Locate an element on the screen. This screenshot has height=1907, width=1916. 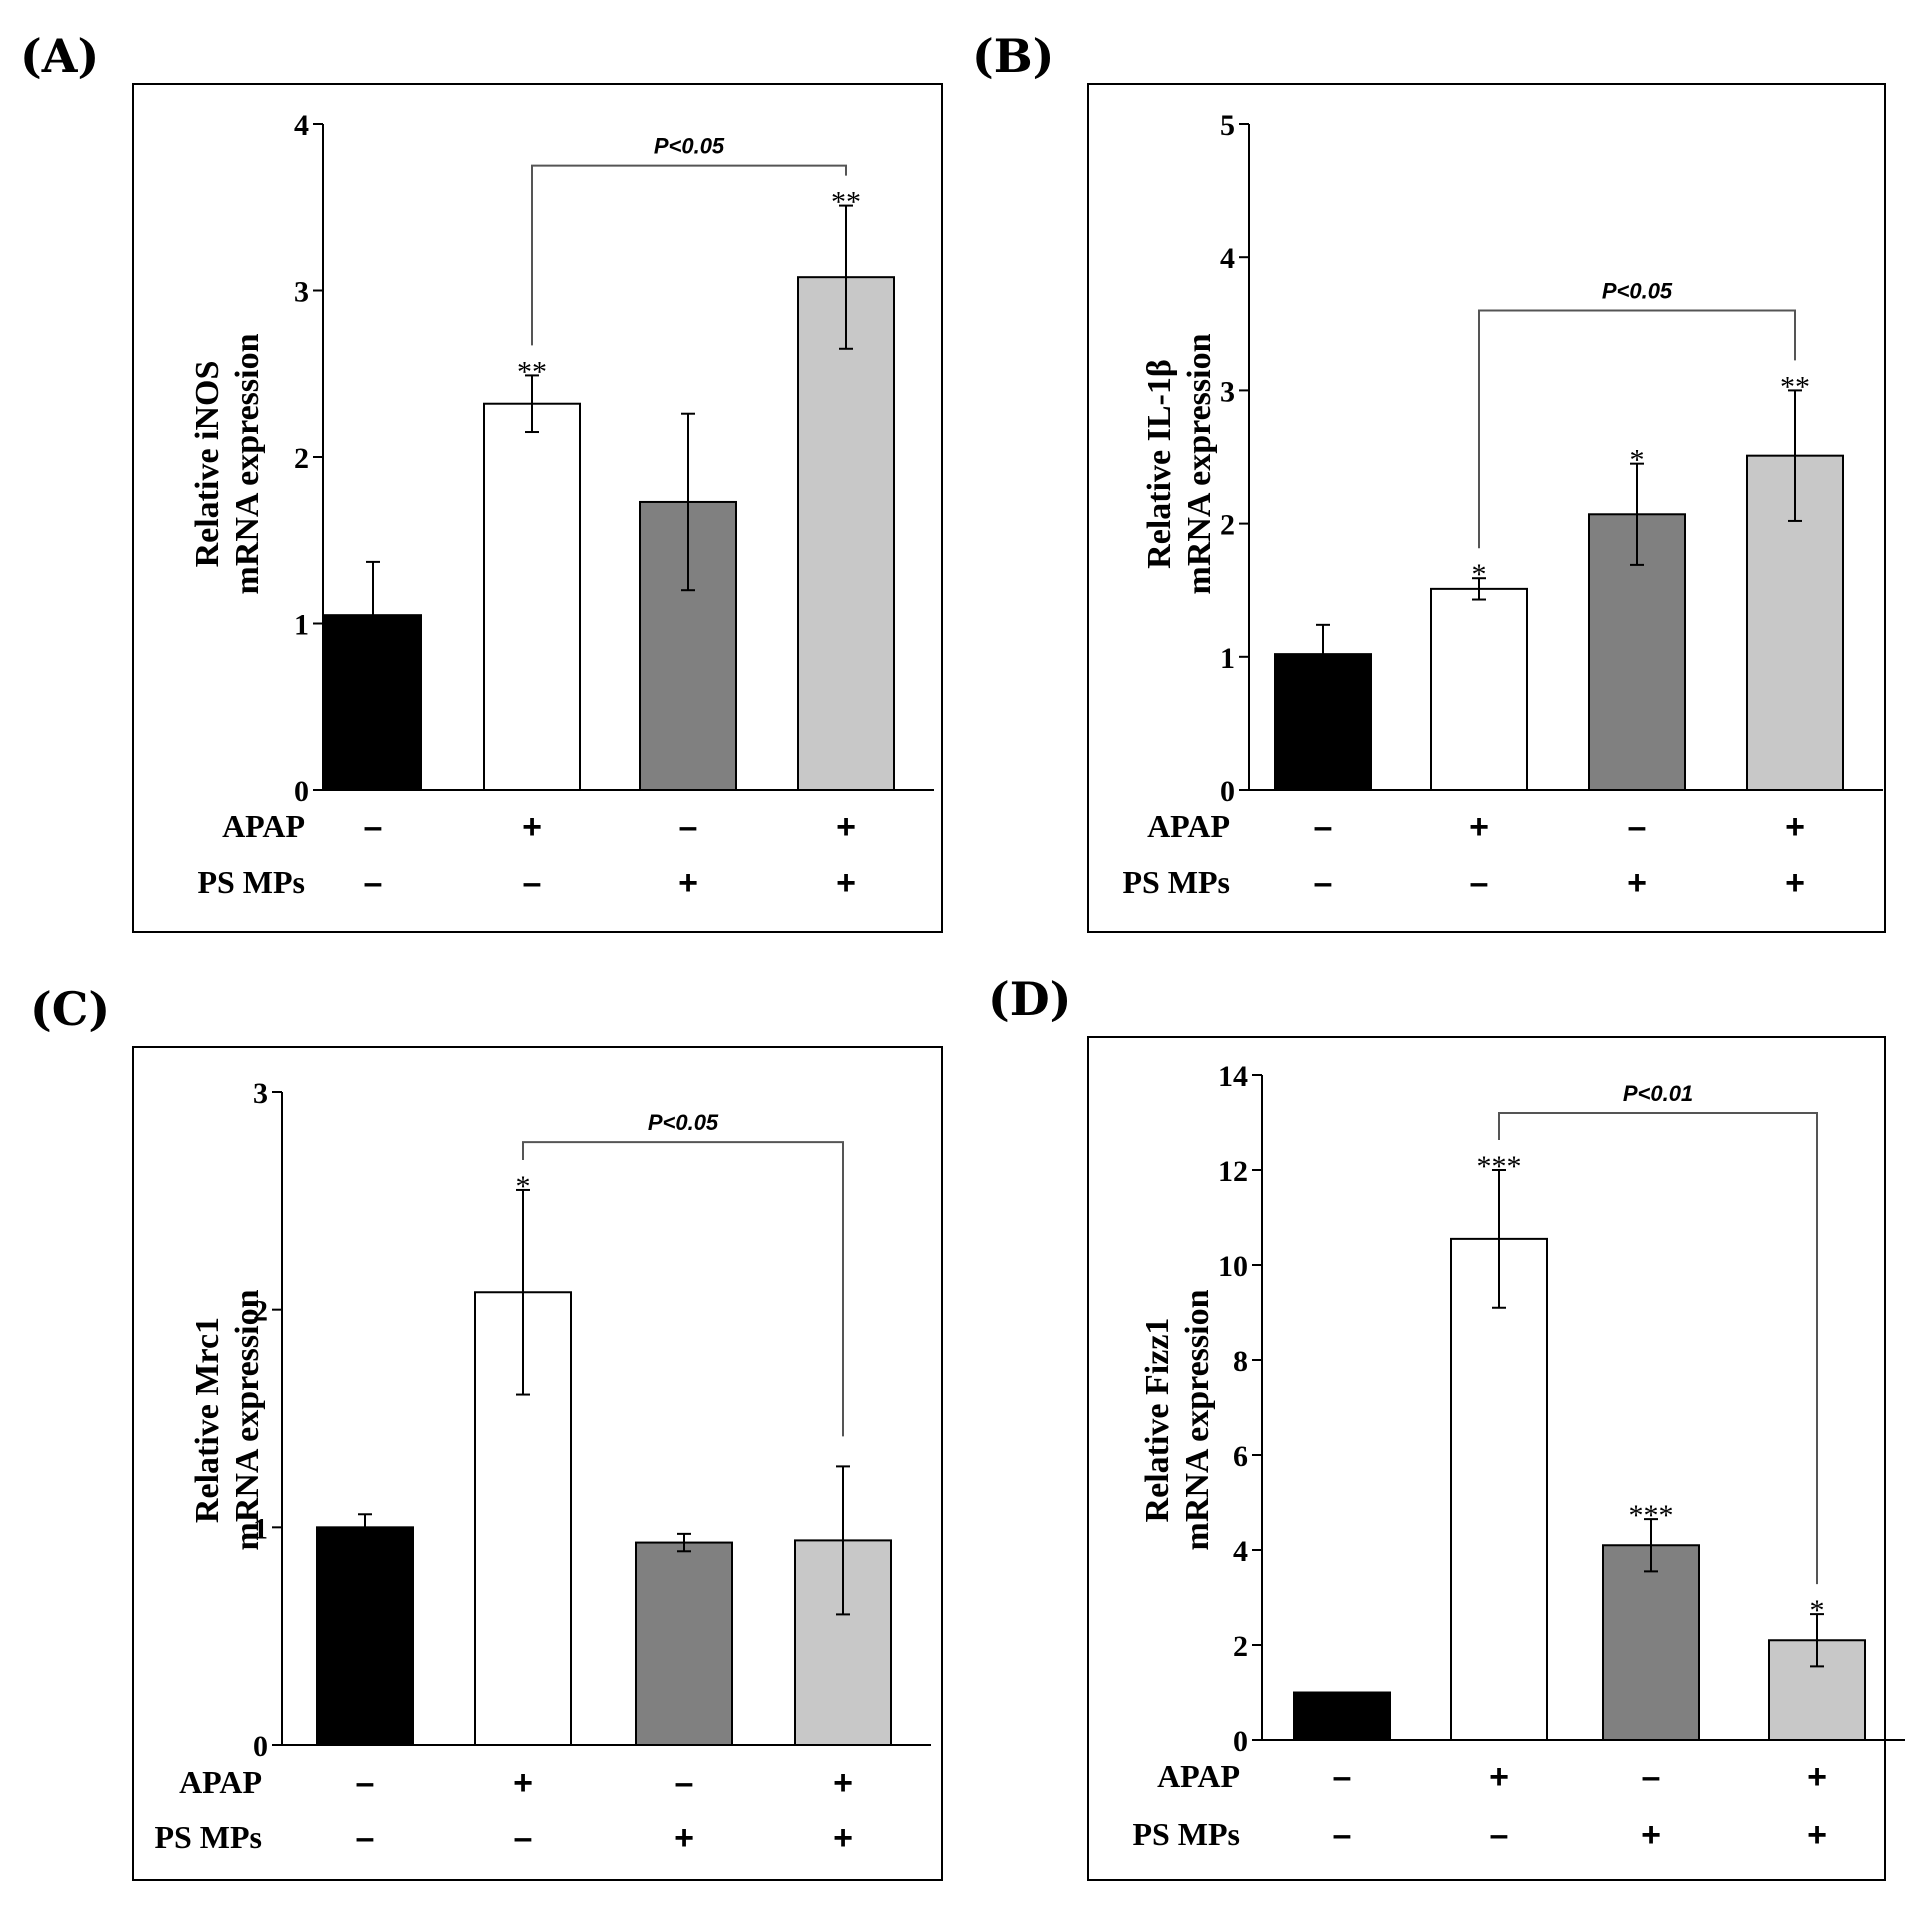
panel-label: (A) is located at coordinates (59, 56).